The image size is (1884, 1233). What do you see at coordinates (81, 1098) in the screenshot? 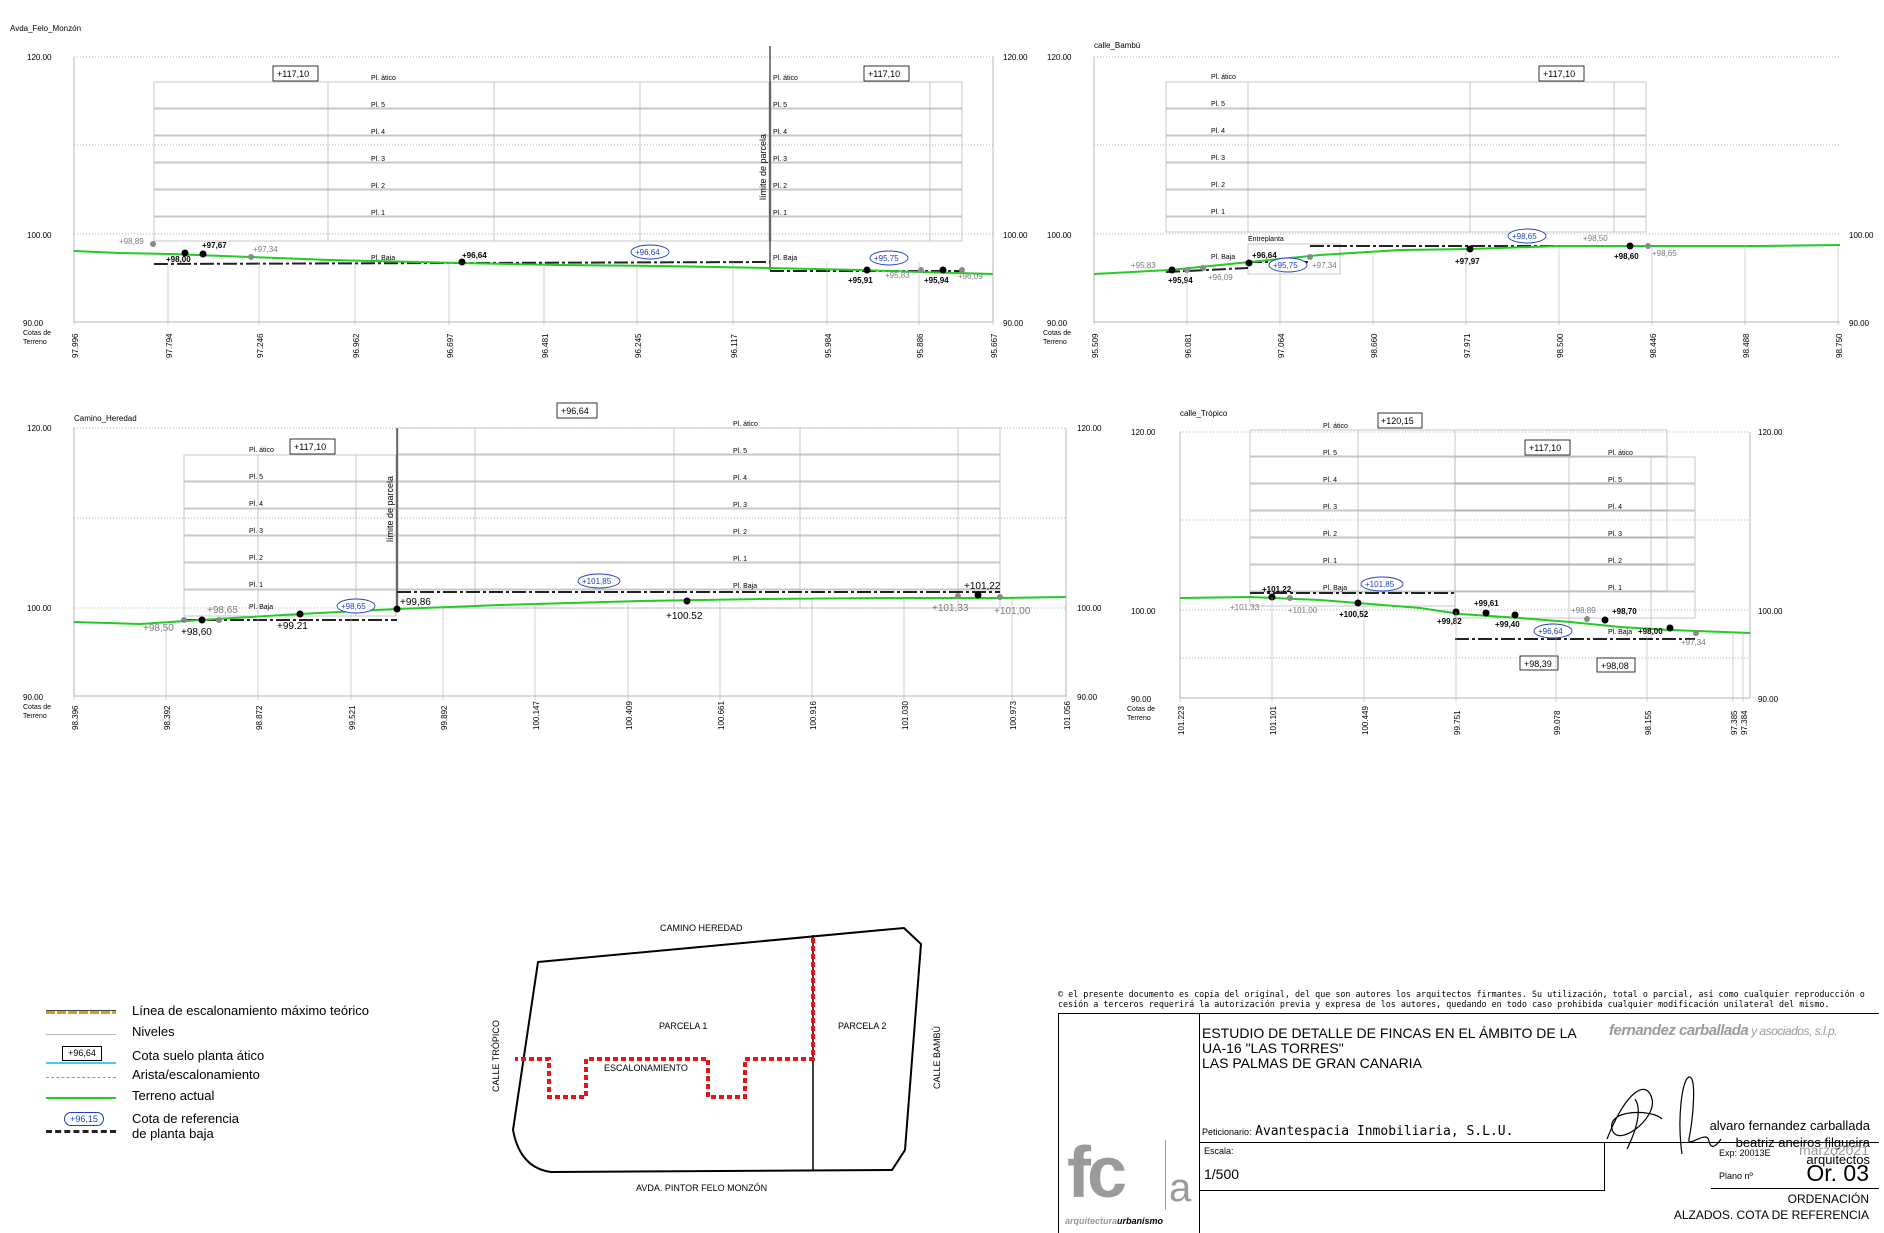
I see `legend-swatch-terrain` at bounding box center [81, 1098].